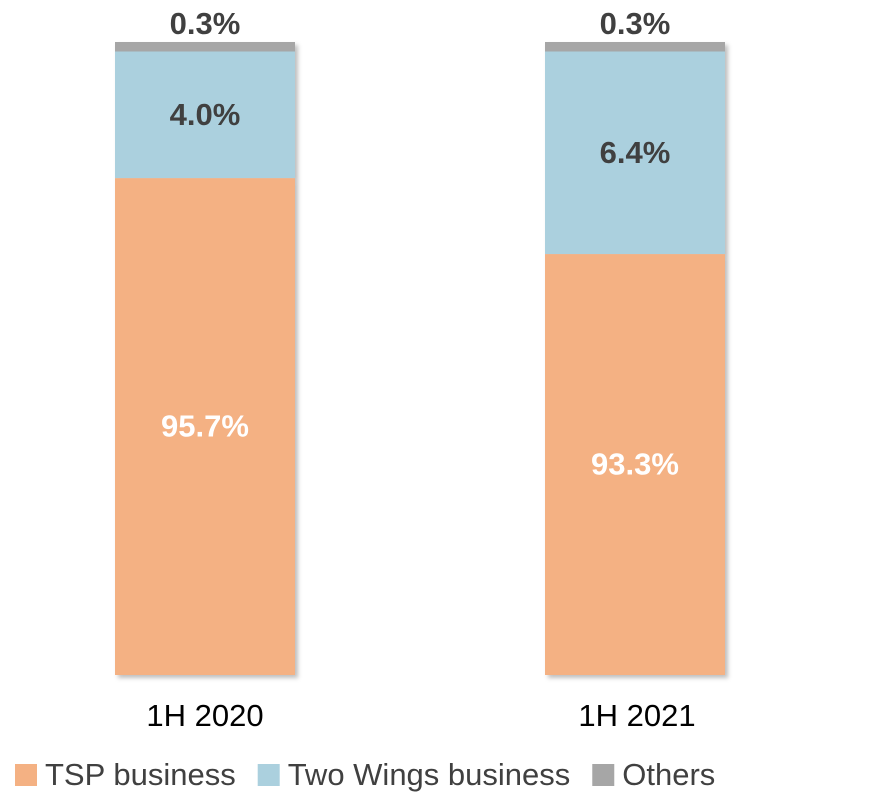 The image size is (869, 795). I want to click on value-label: 93.3%, so click(635, 464).